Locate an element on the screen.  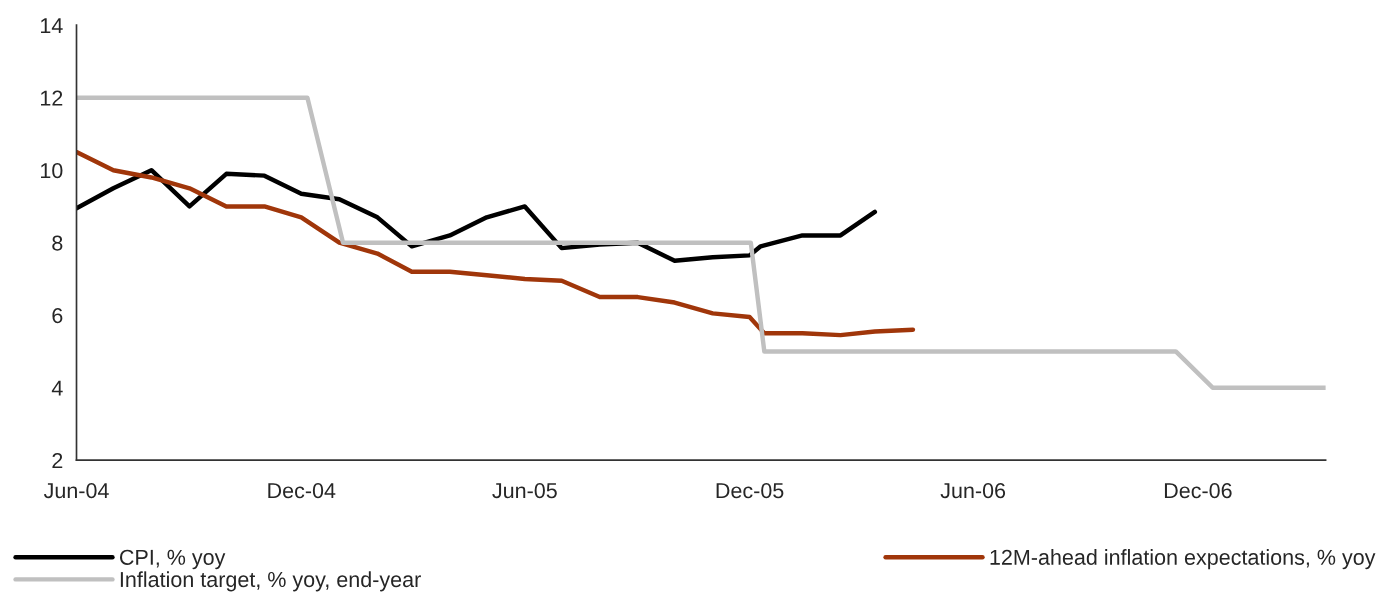
y-tick-label: 12 is located at coordinates (52, 98).